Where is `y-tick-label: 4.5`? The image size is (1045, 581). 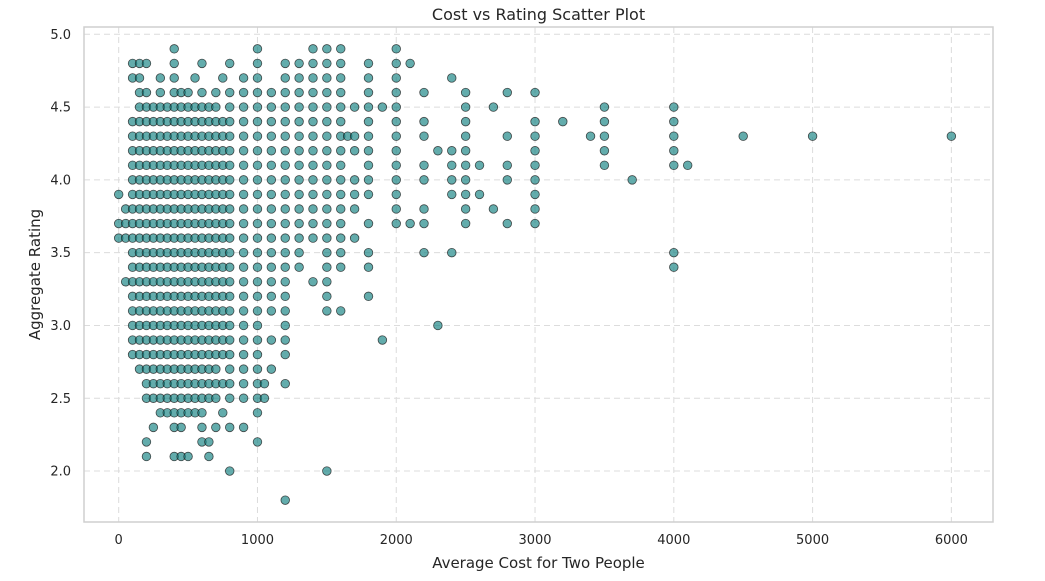
y-tick-label: 4.5 is located at coordinates (60, 108).